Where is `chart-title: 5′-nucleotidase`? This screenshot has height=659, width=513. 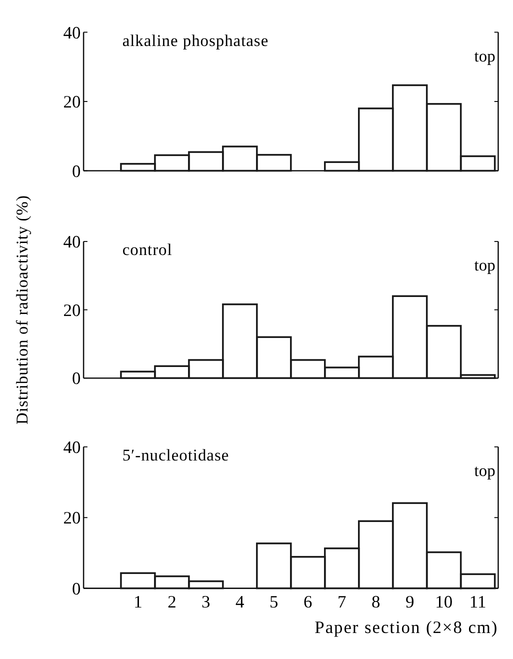
chart-title: 5′-nucleotidase is located at coordinates (176, 454).